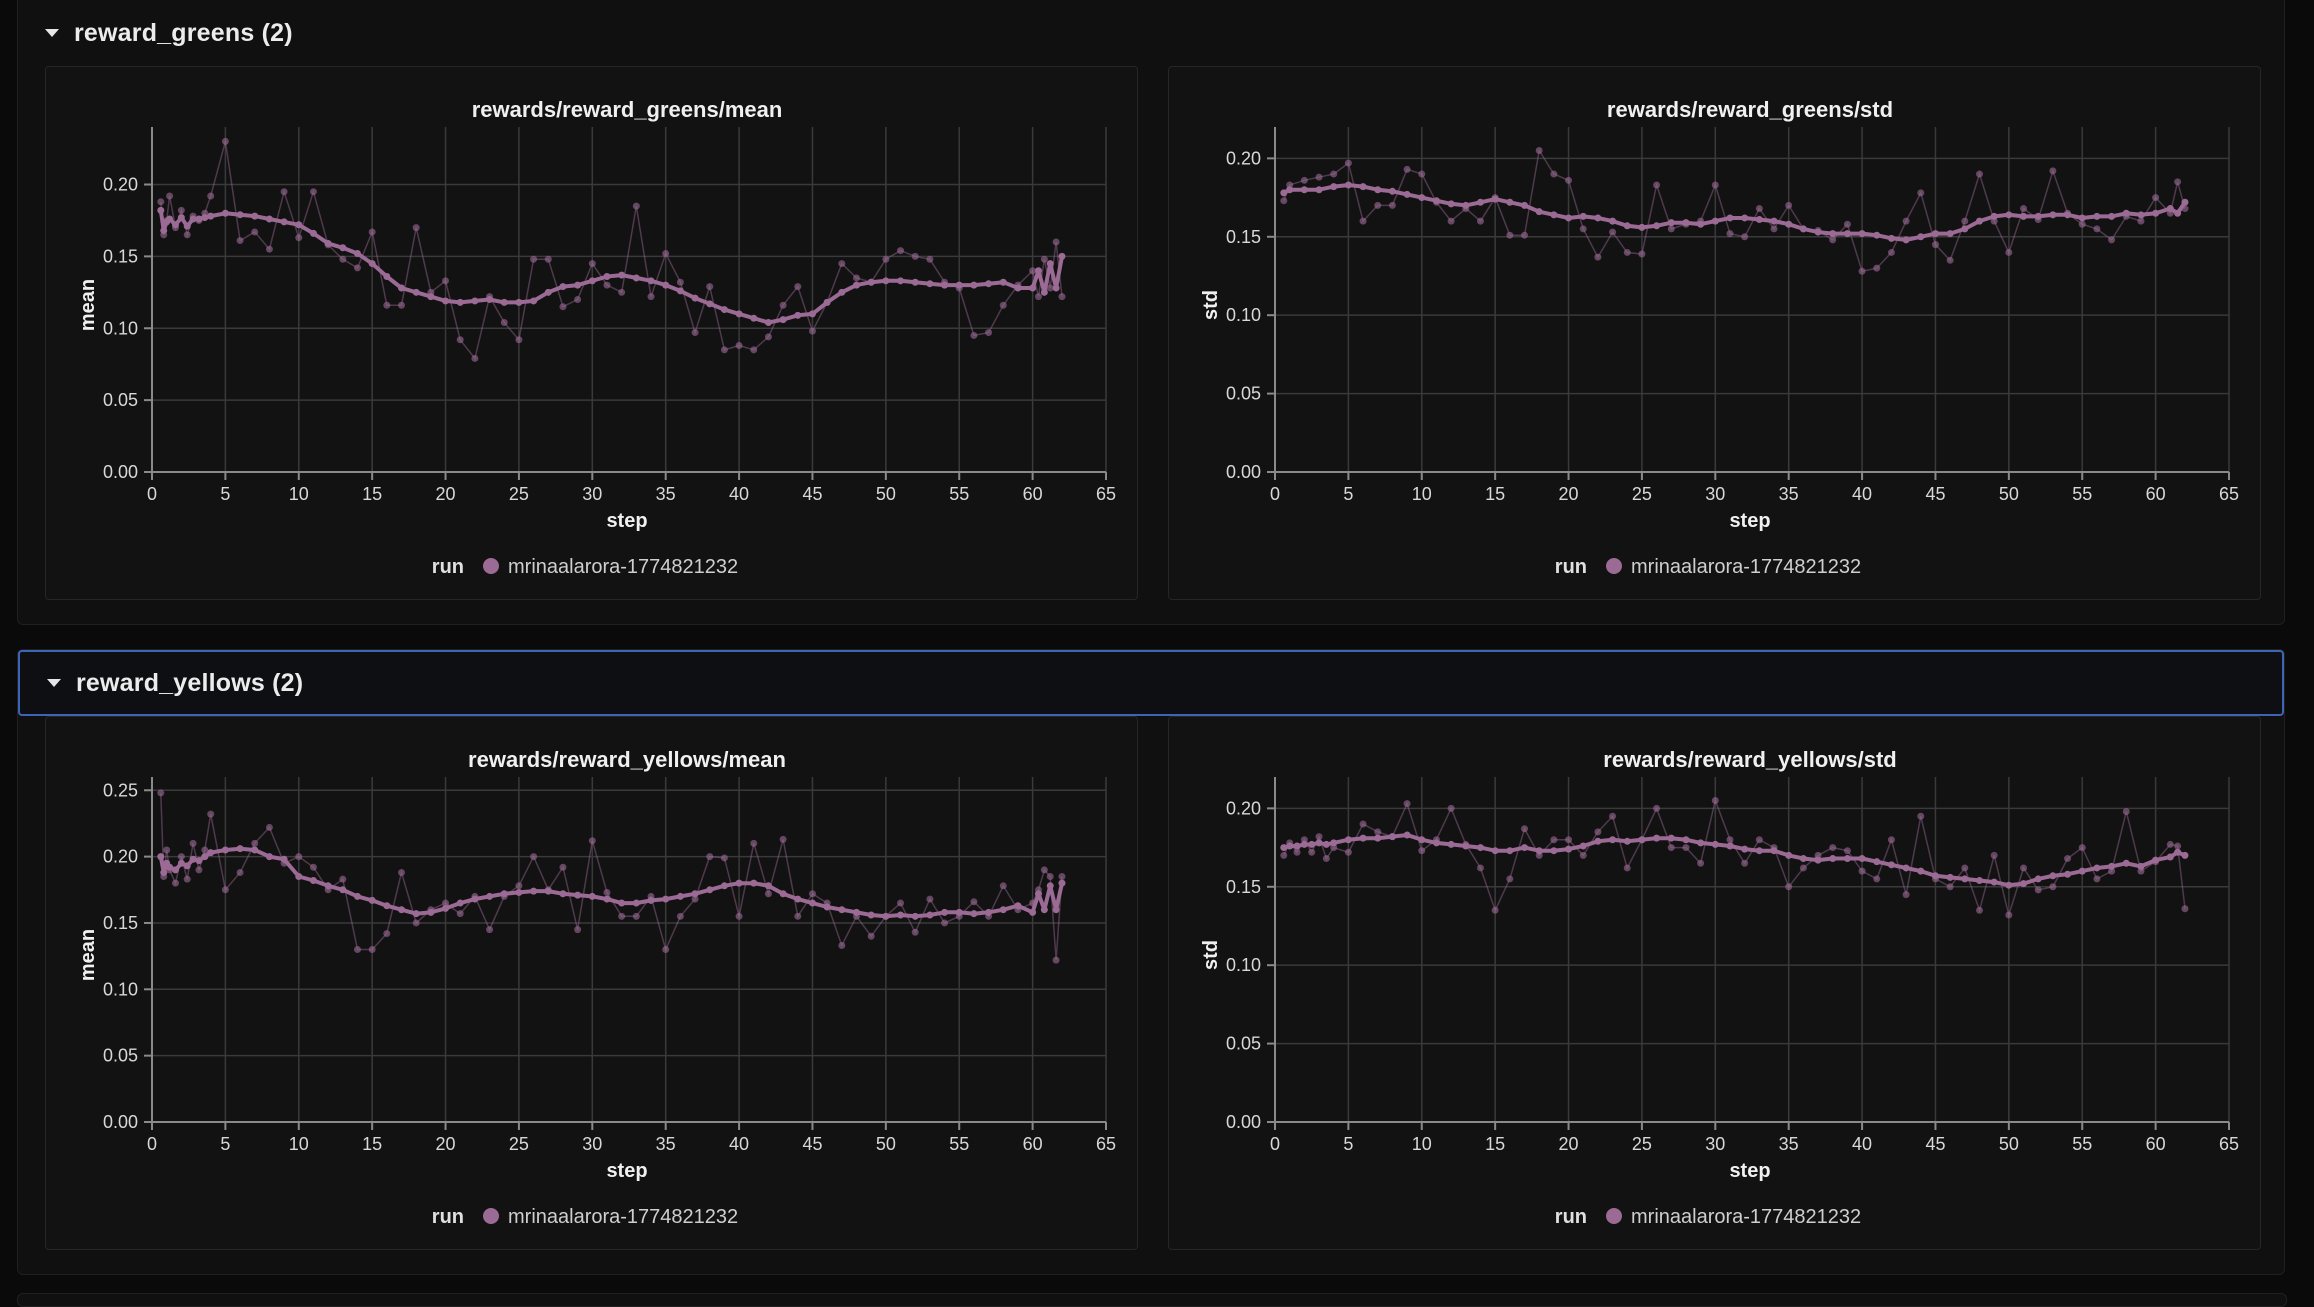  What do you see at coordinates (1243, 1044) in the screenshot?
I see `y-tick-label: 0.05` at bounding box center [1243, 1044].